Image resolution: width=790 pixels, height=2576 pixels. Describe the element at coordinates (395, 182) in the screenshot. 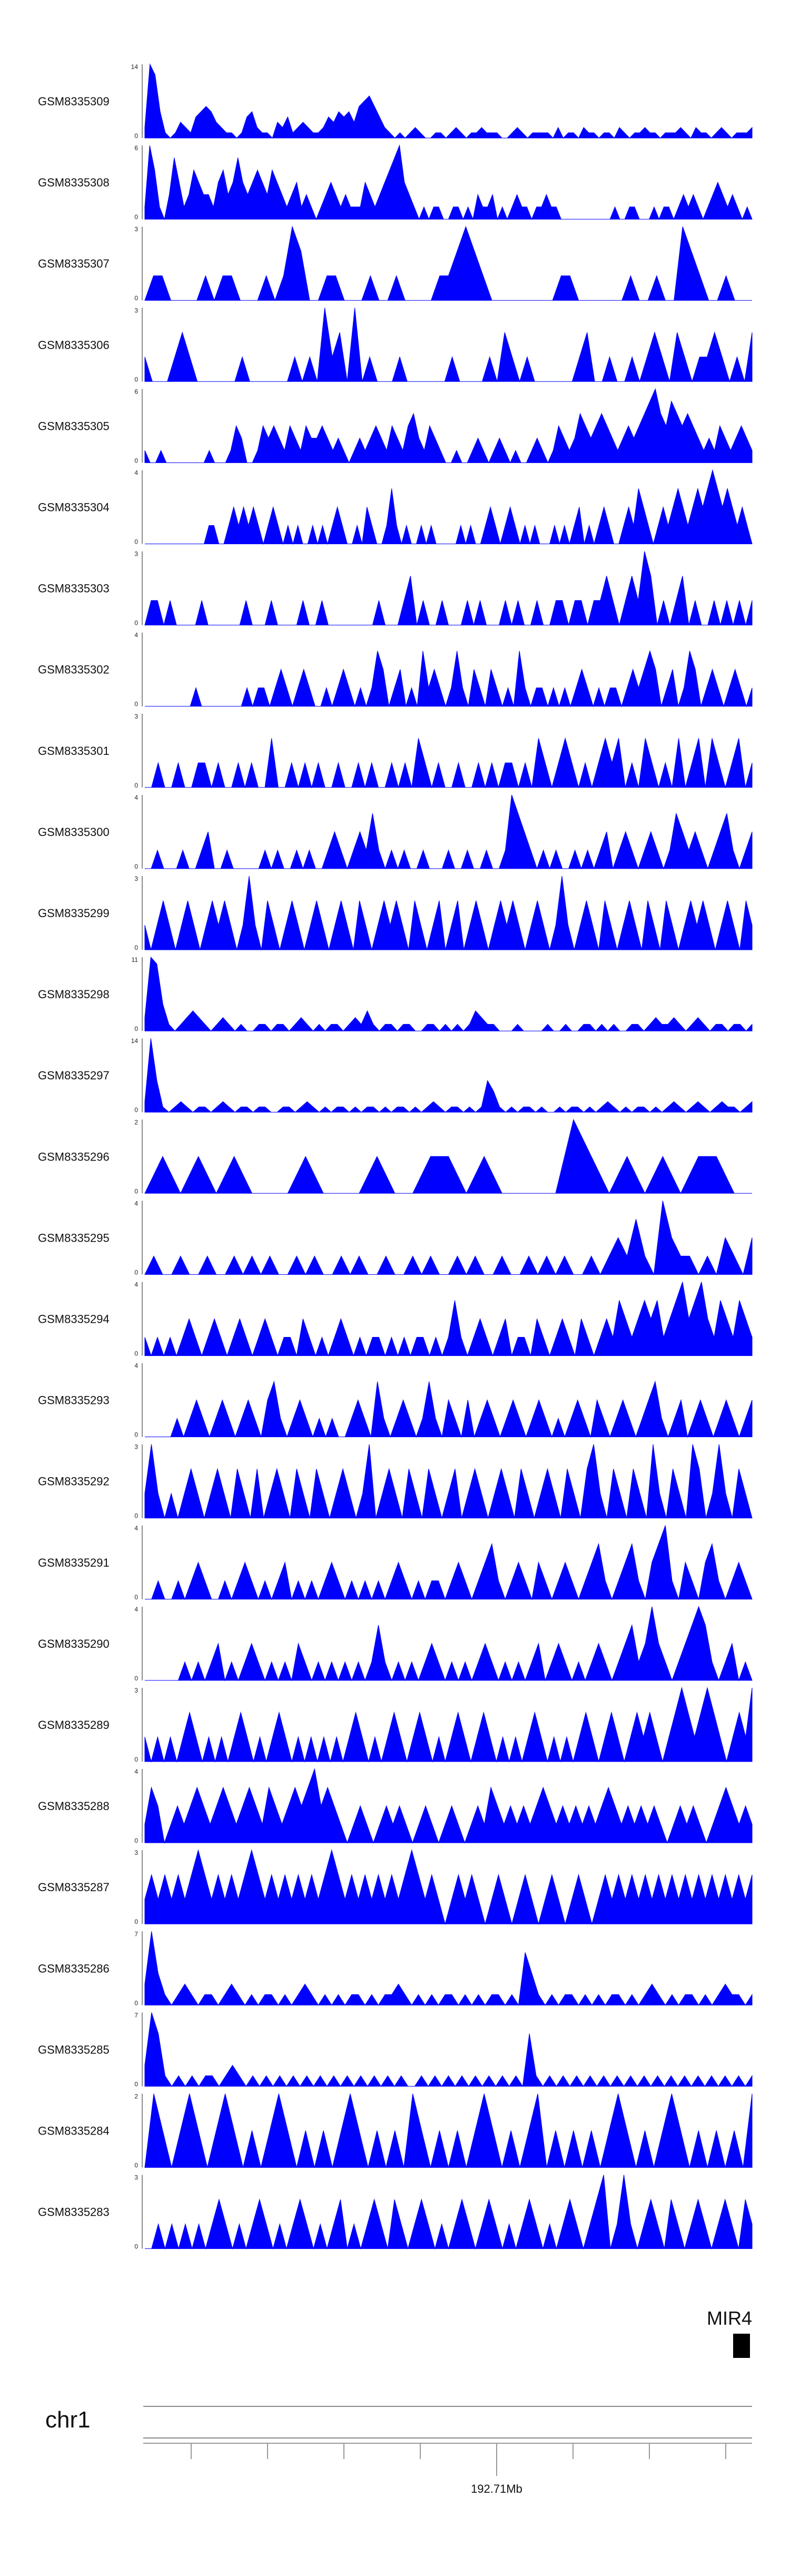

I see `track-GSM8335308: GSM8335308 6 0` at that location.